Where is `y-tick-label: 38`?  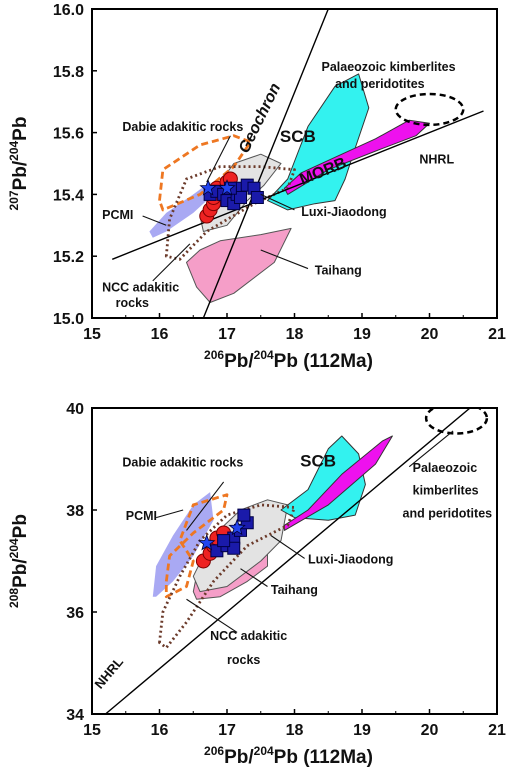
y-tick-label: 38 is located at coordinates (75, 511).